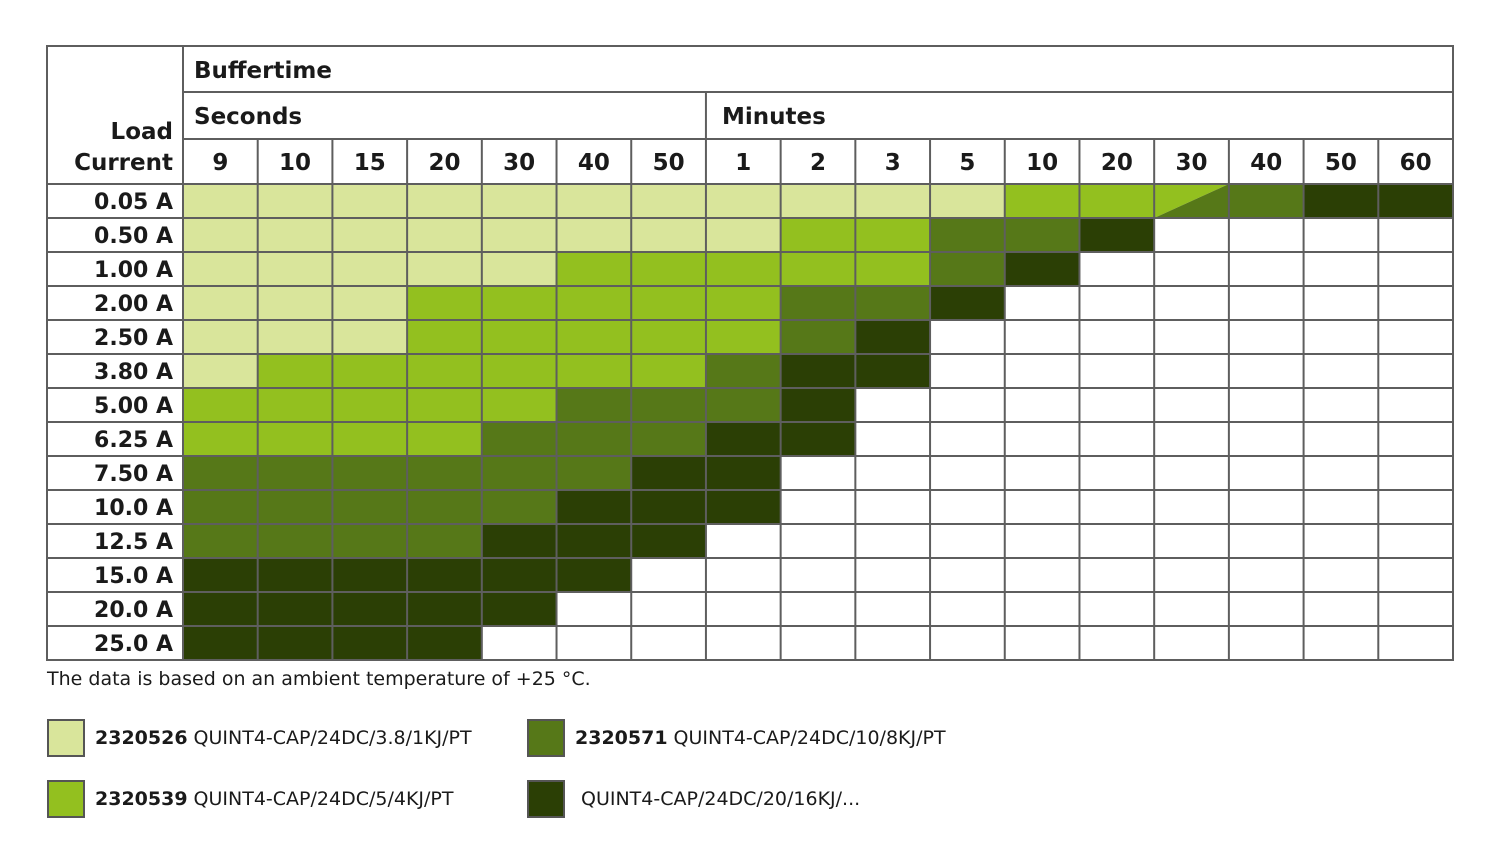 This screenshot has height=866, width=1500. What do you see at coordinates (133, 542) in the screenshot?
I see `row-label: 12.5 A` at bounding box center [133, 542].